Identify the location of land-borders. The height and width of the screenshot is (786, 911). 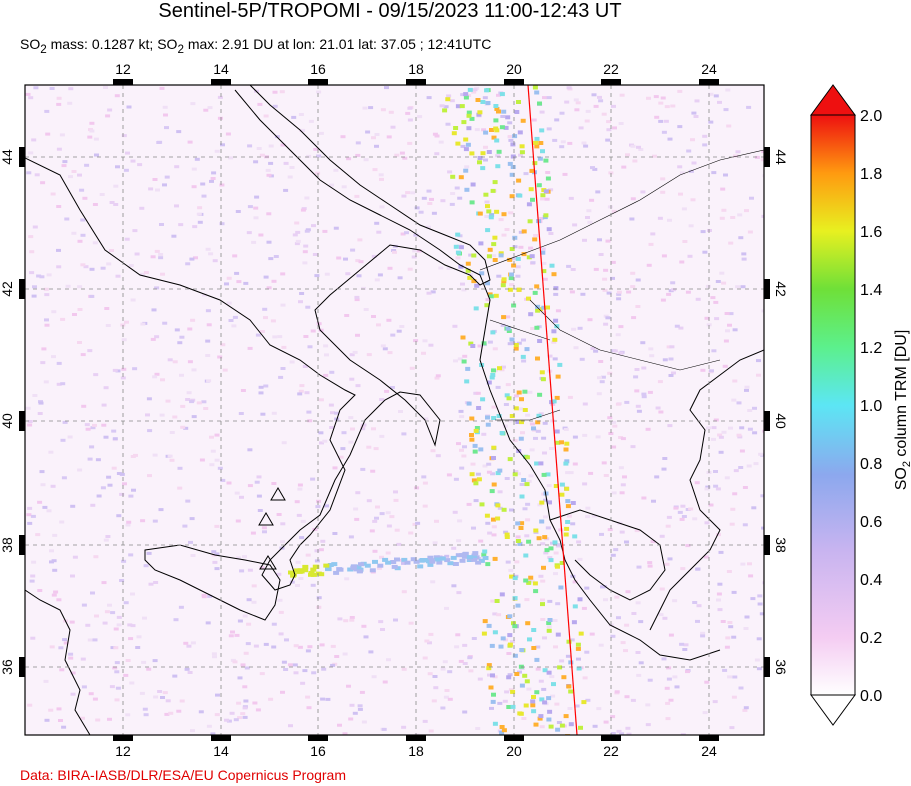
(621, 285).